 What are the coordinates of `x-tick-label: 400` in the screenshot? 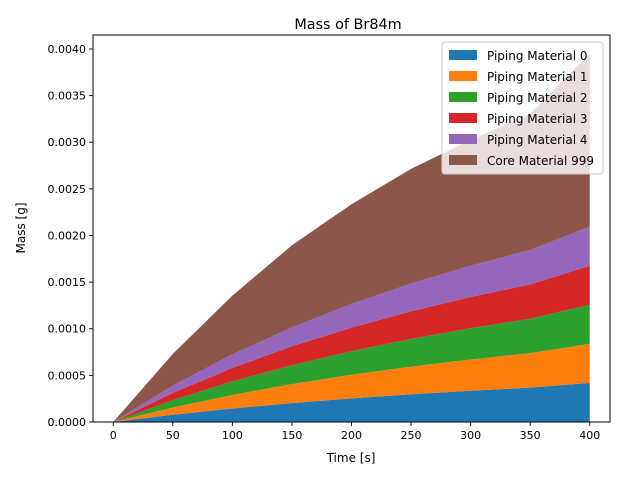 It's located at (589, 435).